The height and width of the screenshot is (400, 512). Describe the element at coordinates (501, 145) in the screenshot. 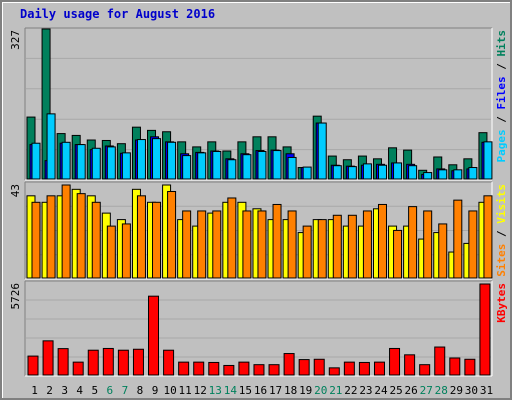

I see `legend-part: Pages` at that location.